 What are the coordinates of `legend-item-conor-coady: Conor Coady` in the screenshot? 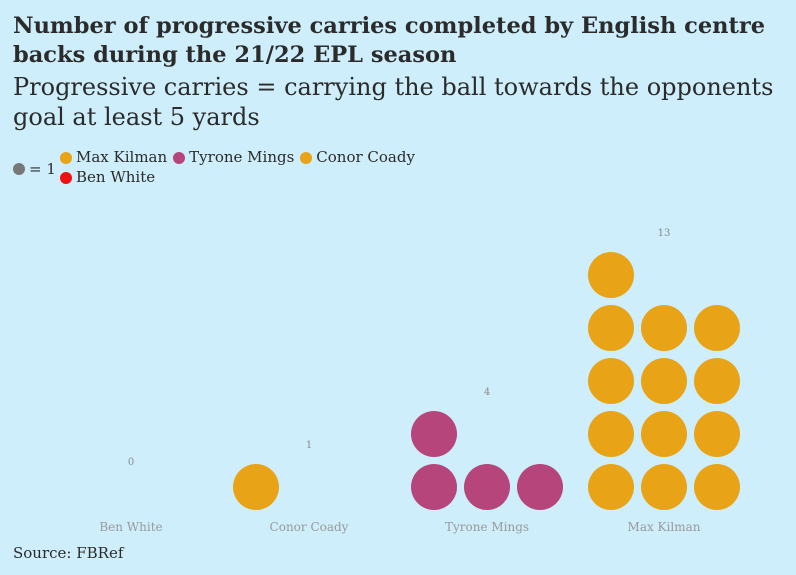 It's located at (357, 157).